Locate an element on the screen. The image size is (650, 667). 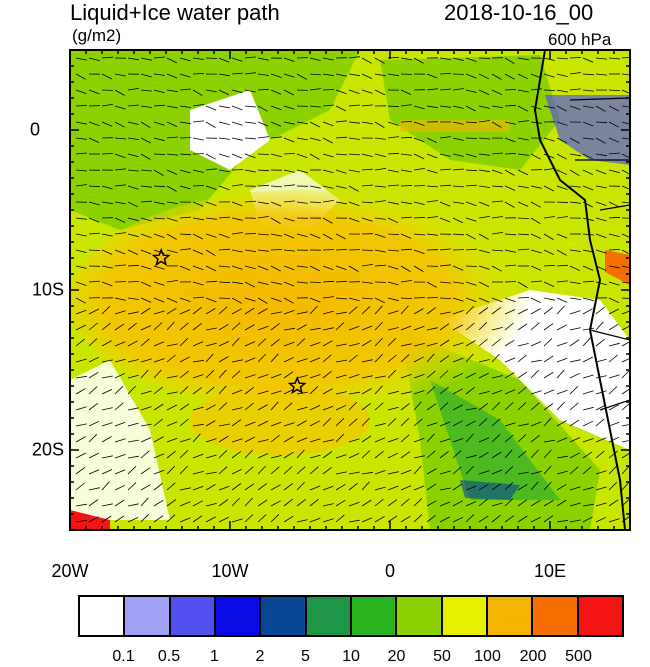
colorbar-swatch is located at coordinates (374, 616).